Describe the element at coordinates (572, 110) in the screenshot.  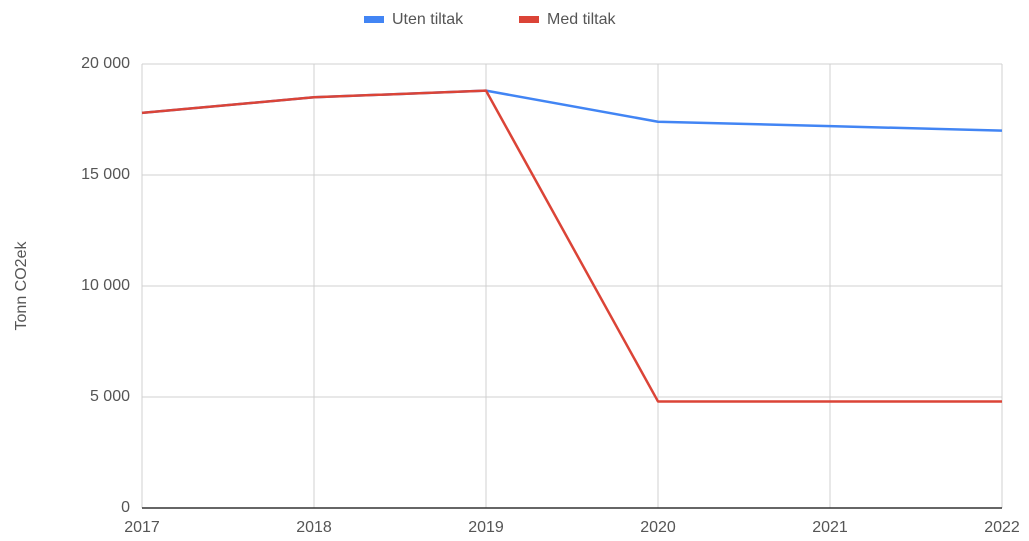
I see `series-line` at that location.